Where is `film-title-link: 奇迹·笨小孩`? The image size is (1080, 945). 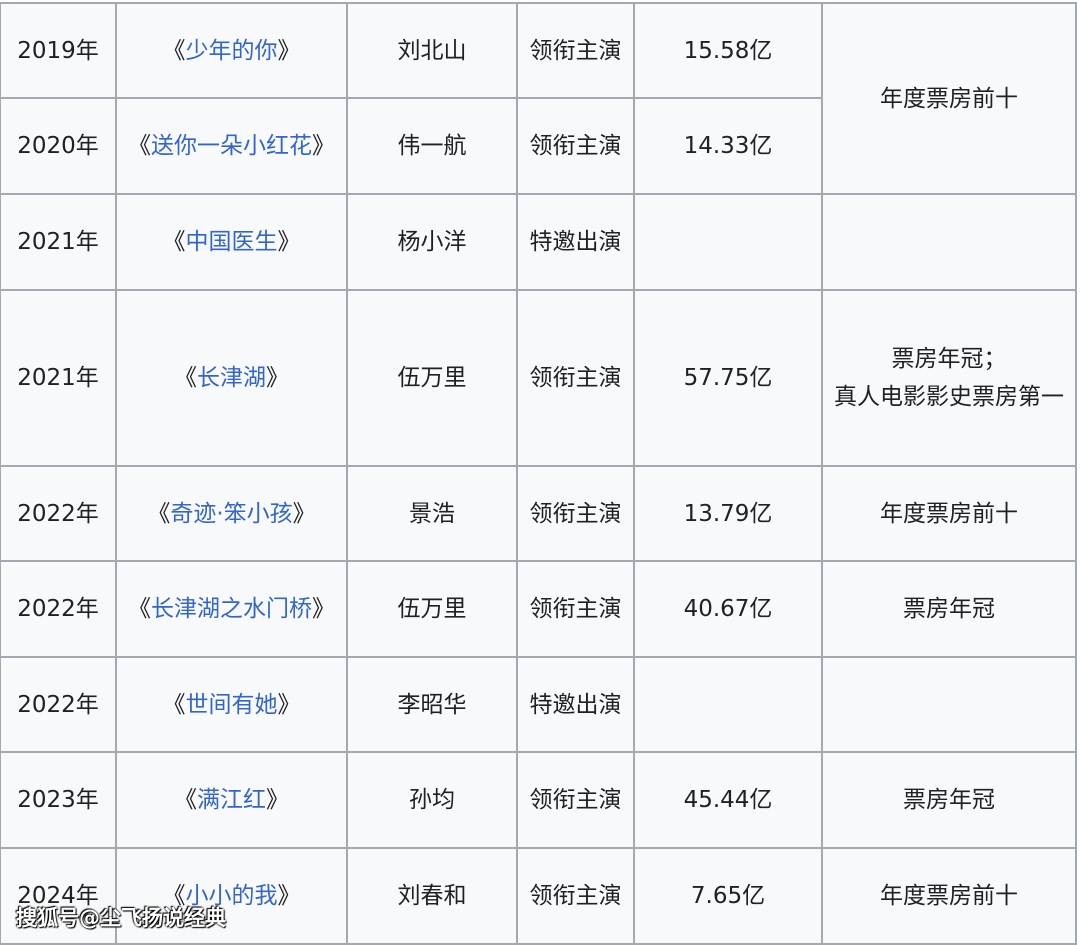
film-title-link: 奇迹·笨小孩 is located at coordinates (231, 513).